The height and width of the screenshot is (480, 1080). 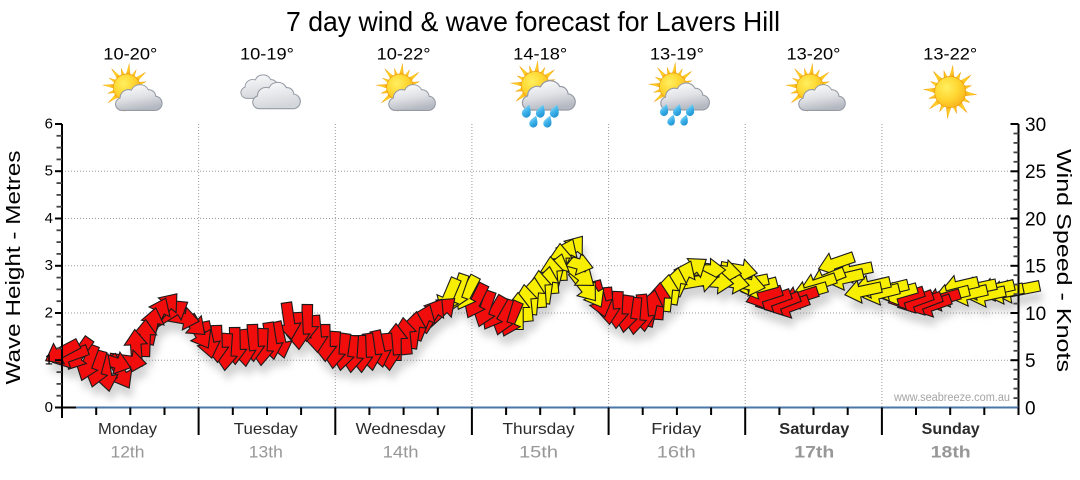 I want to click on svg-text: 3, so click(x=49, y=265).